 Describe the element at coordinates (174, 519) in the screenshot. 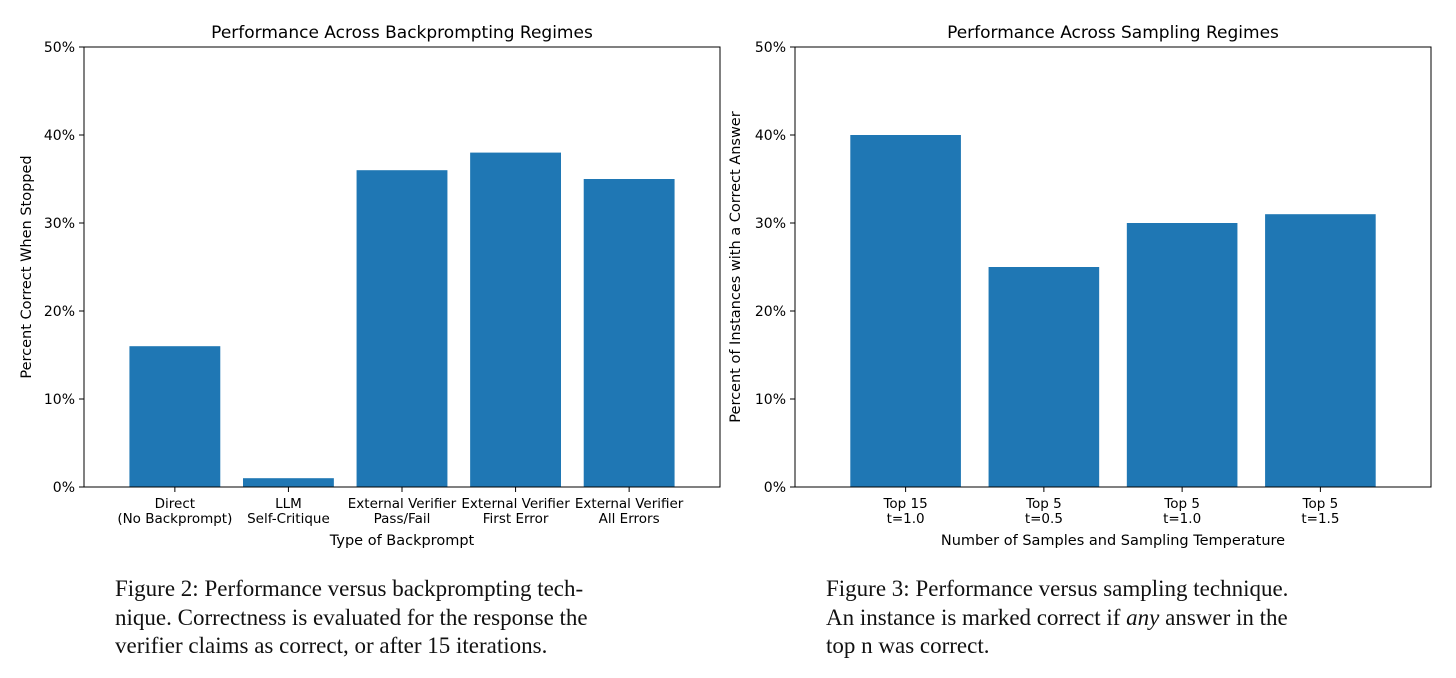

I see `x-tick-label-line: (No Backprompt)` at that location.